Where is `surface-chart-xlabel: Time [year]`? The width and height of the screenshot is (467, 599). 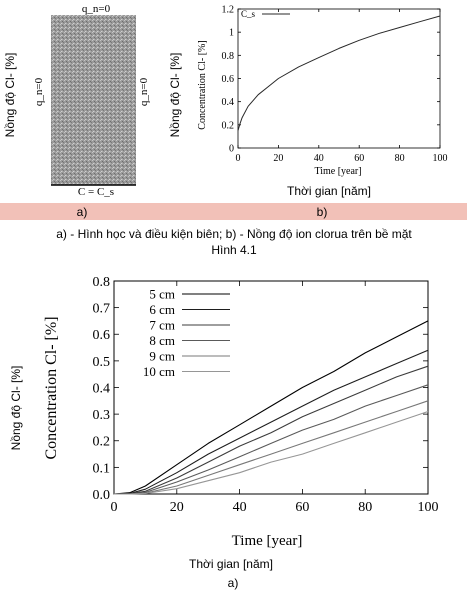
surface-chart-xlabel: Time [year] is located at coordinates (337, 171).